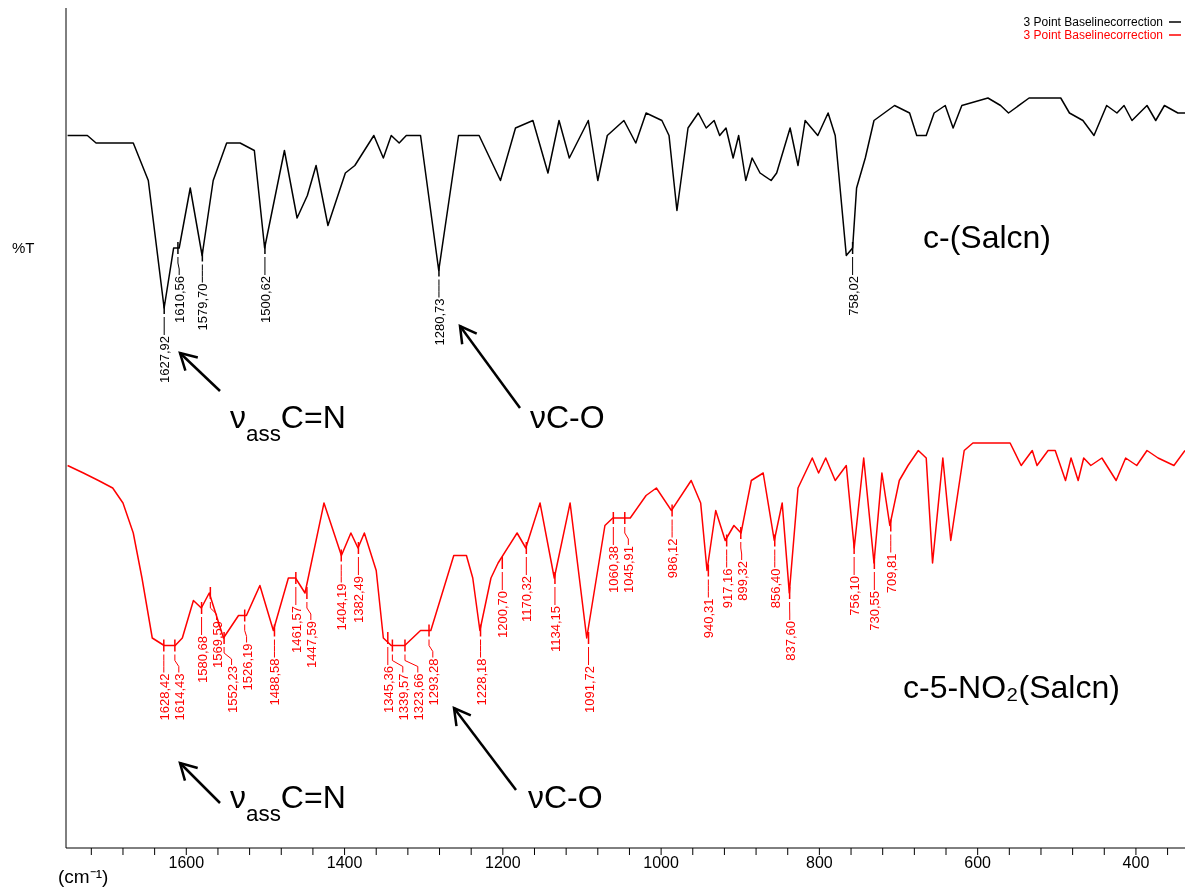  I want to click on annotation: 758,02, so click(853, 296).